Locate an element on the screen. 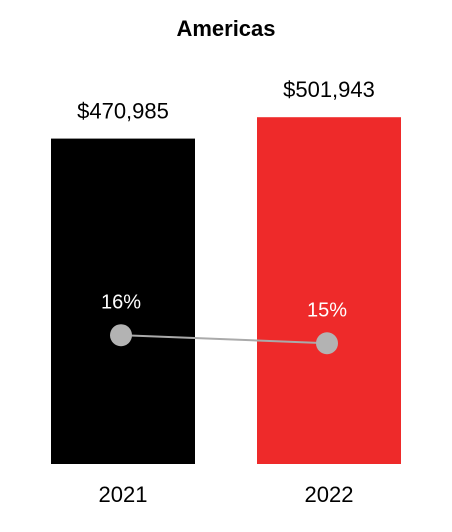 This screenshot has height=532, width=452. bar-value-label: $501,943 is located at coordinates (329, 89).